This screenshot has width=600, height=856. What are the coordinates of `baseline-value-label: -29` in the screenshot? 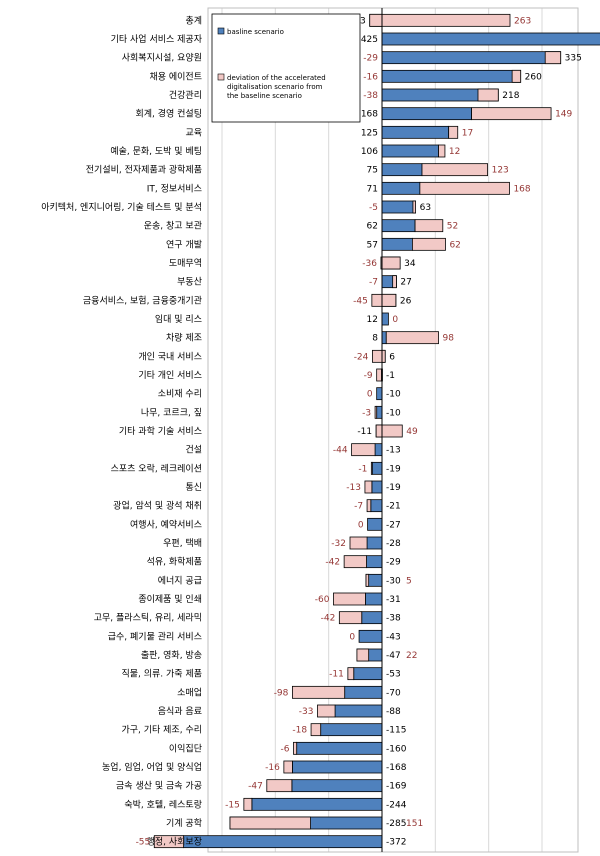 It's located at (393, 563).